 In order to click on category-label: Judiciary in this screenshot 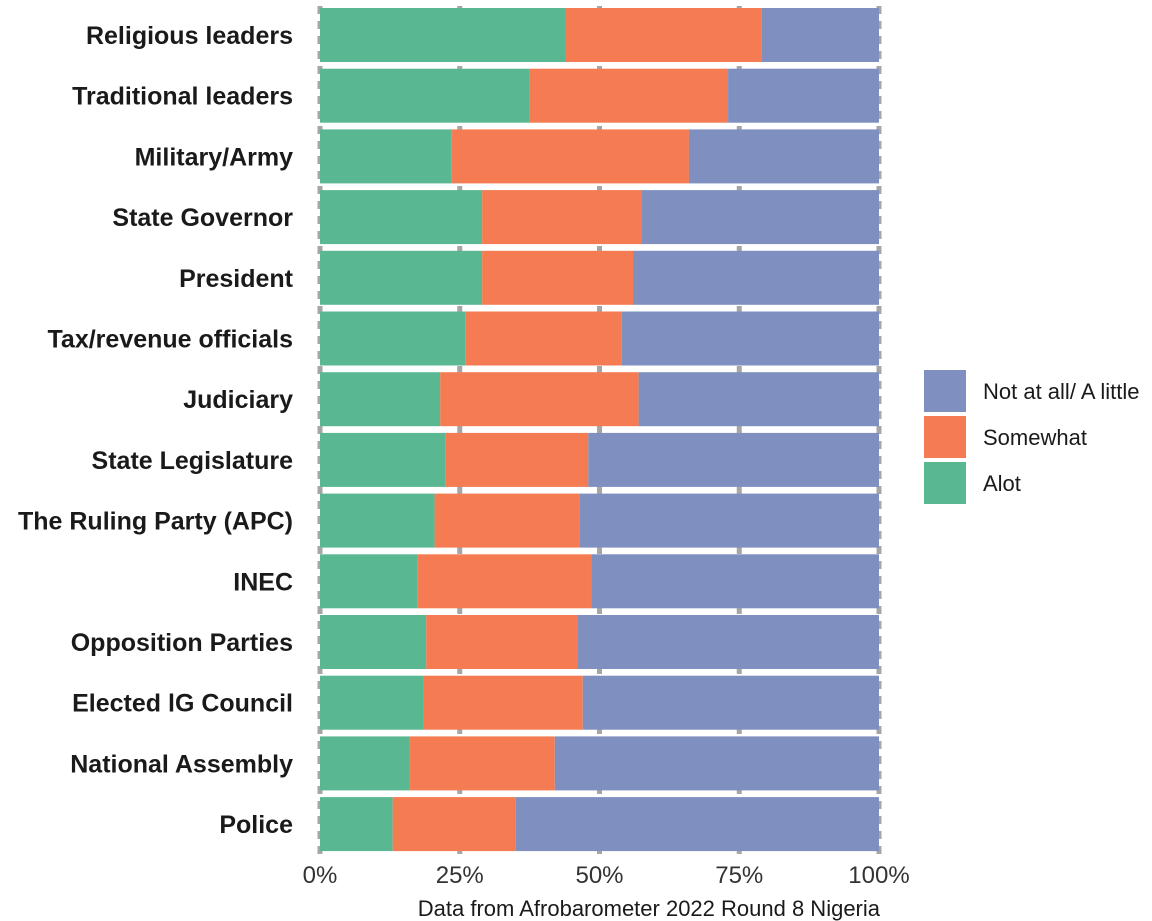, I will do `click(238, 400)`.